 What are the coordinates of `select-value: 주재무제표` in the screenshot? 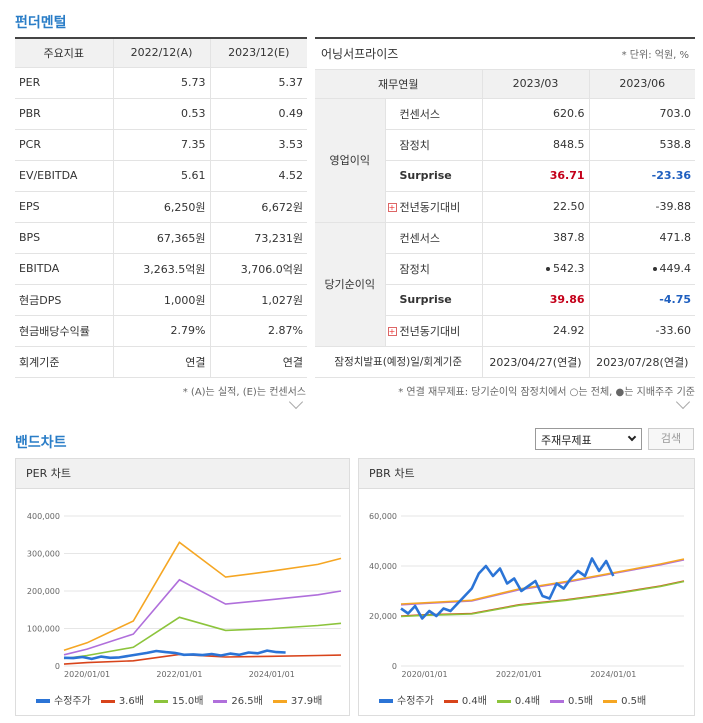 It's located at (566, 440).